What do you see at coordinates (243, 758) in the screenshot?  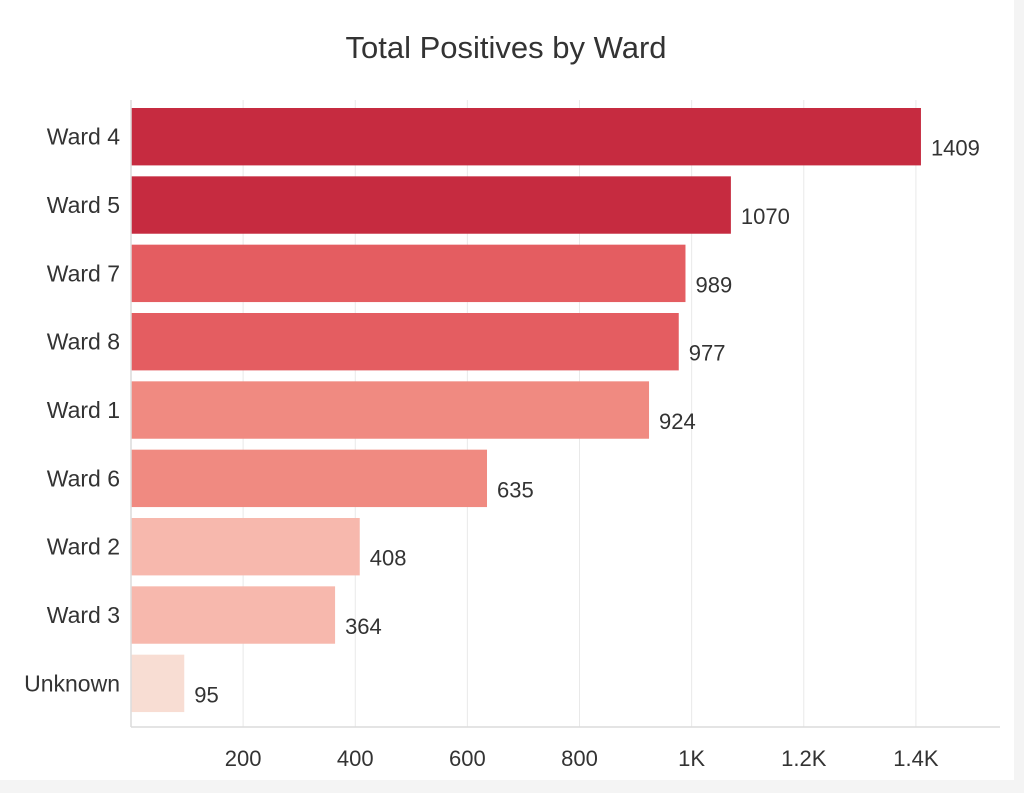 I see `x-tick-label: 200` at bounding box center [243, 758].